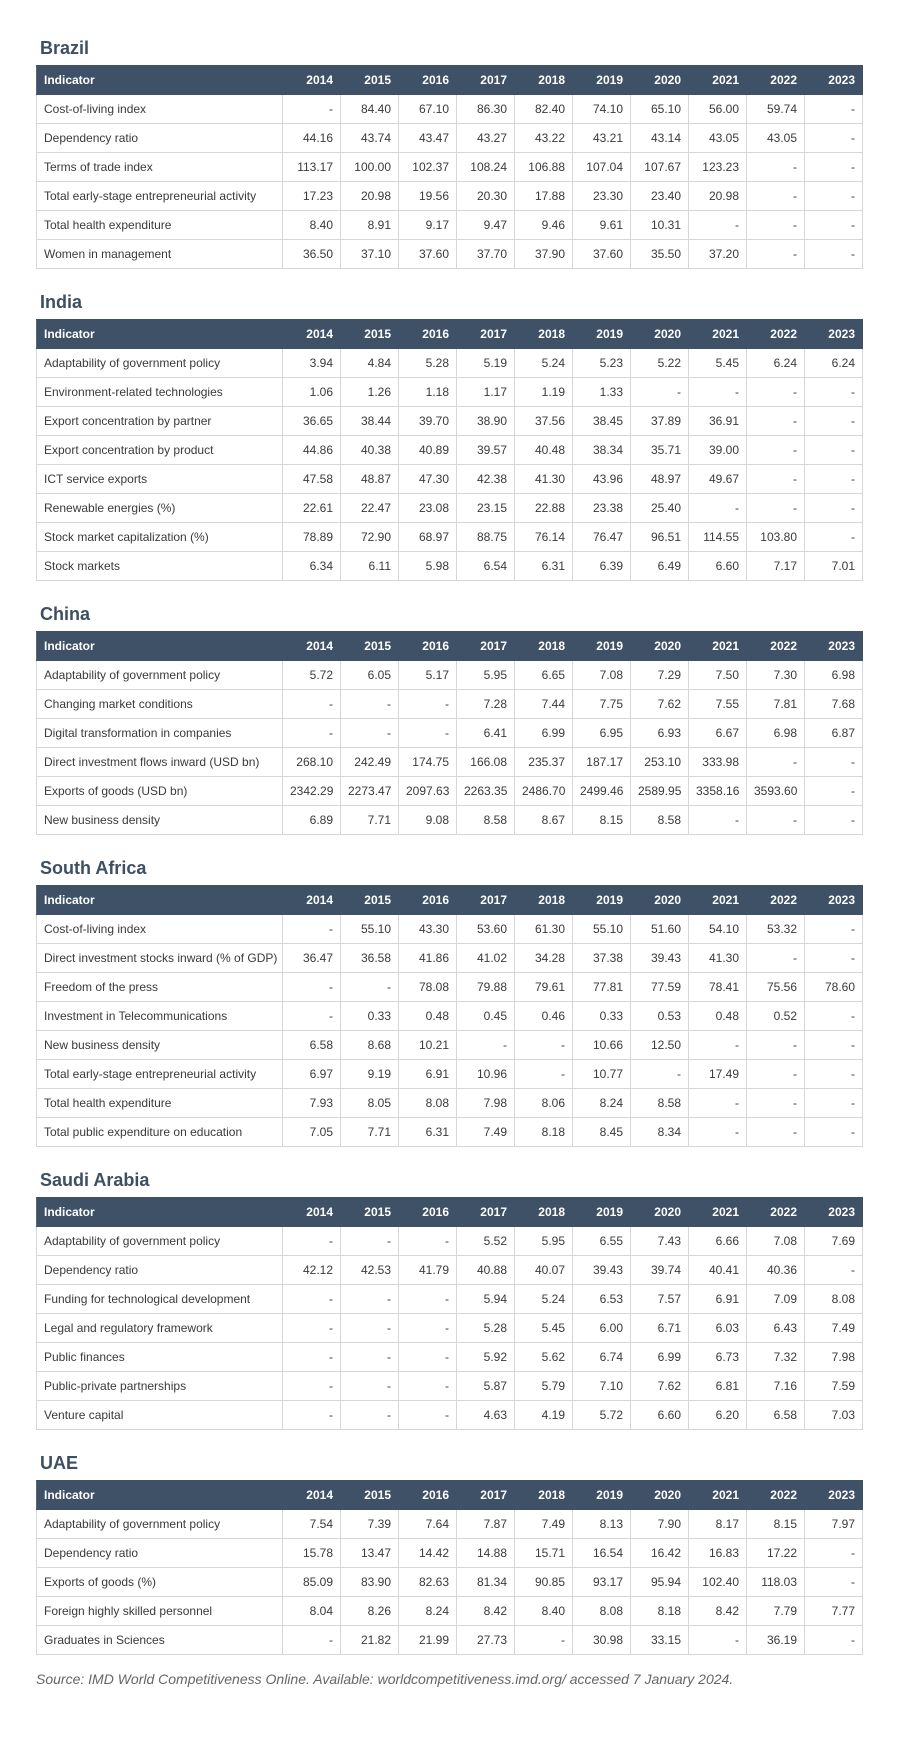  What do you see at coordinates (833, 733) in the screenshot?
I see `value-cell: 6.87` at bounding box center [833, 733].